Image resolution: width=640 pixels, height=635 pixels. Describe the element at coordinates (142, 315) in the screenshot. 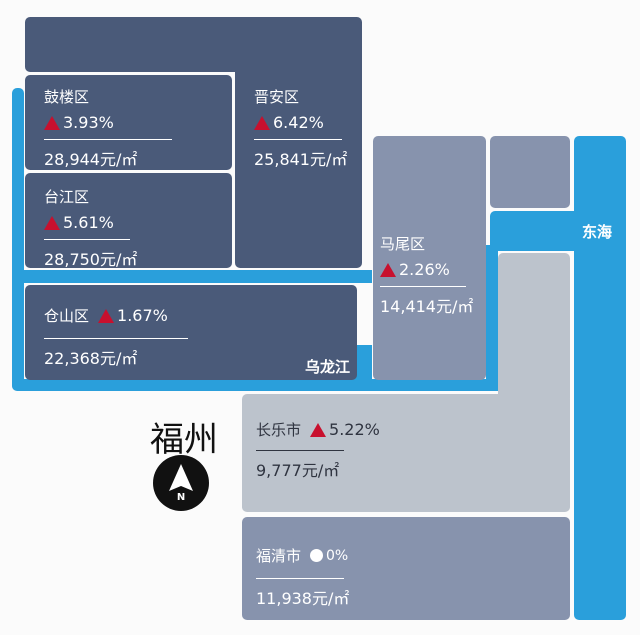

I see `price-change: 1.67%` at that location.